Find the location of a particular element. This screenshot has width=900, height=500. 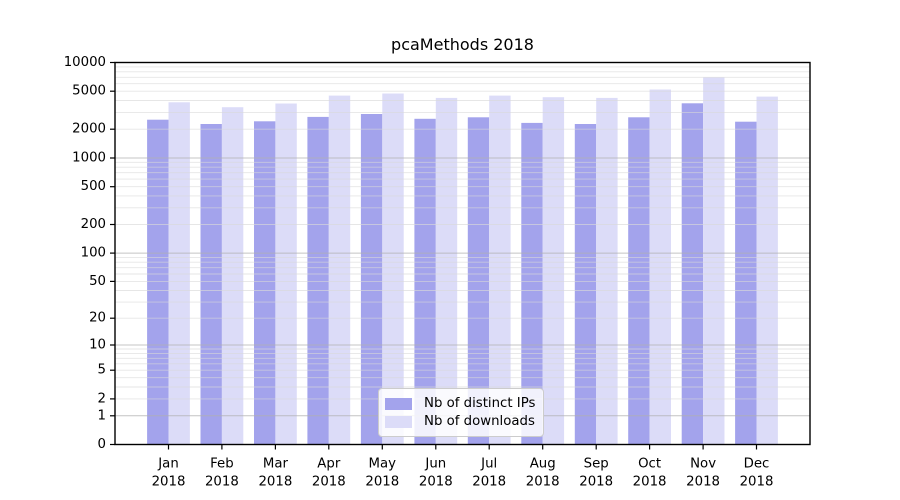

x-tick-label-month: Jan is located at coordinates (168, 464).